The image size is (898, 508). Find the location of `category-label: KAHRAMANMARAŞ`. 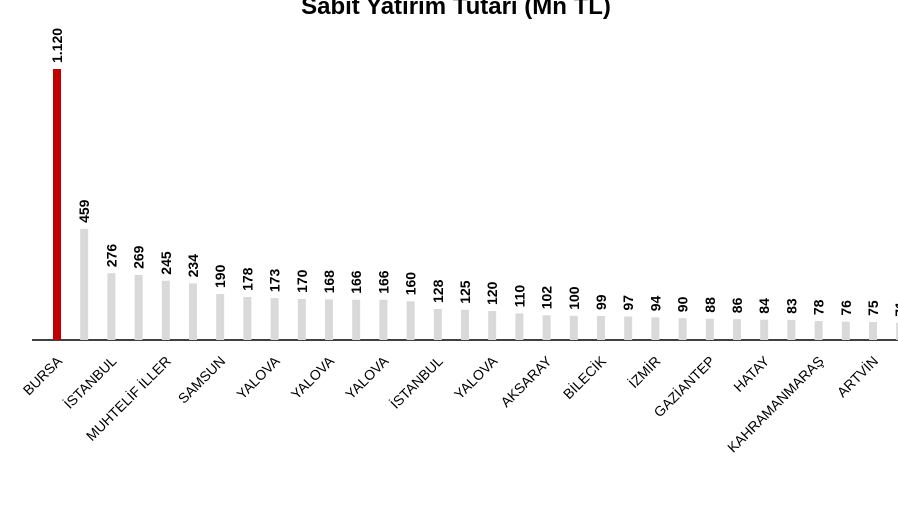

category-label: KAHRAMANMARAŞ is located at coordinates (775, 404).